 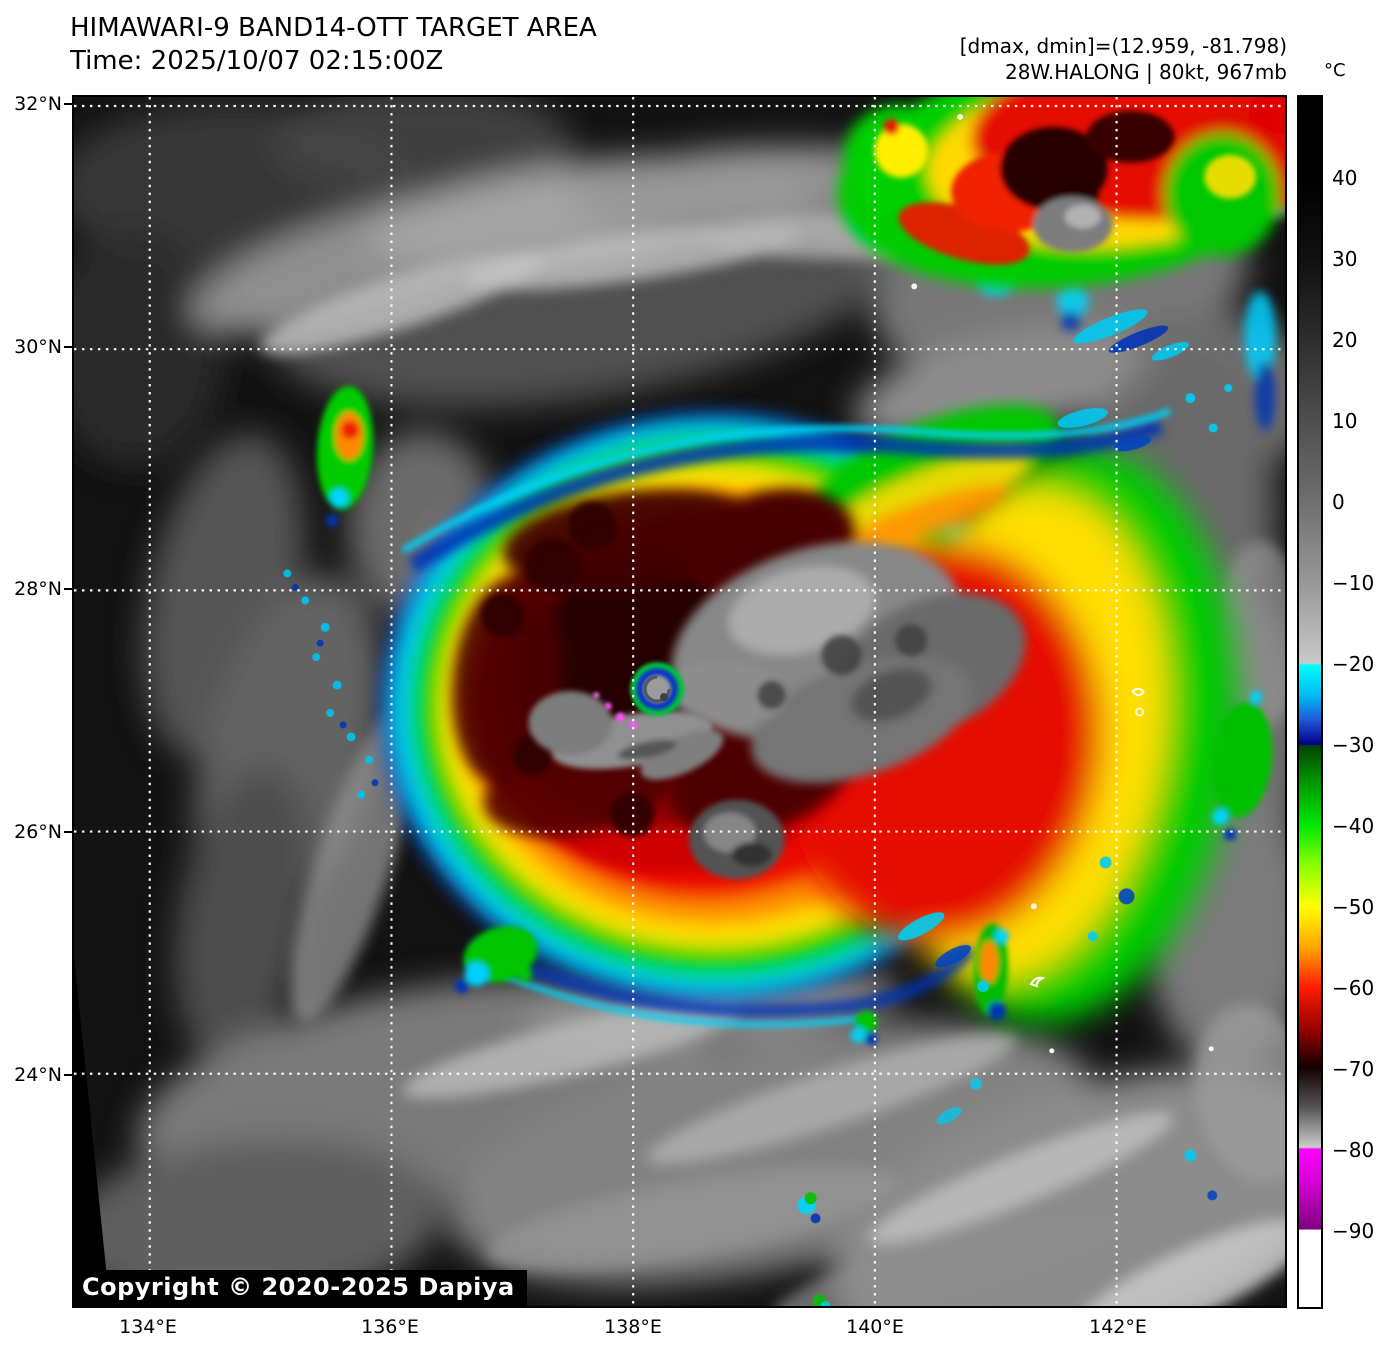 What do you see at coordinates (1123, 46) in the screenshot?
I see `dmax-dmin-readout: [dmax, dmin]=(12.959, -81.798)` at bounding box center [1123, 46].